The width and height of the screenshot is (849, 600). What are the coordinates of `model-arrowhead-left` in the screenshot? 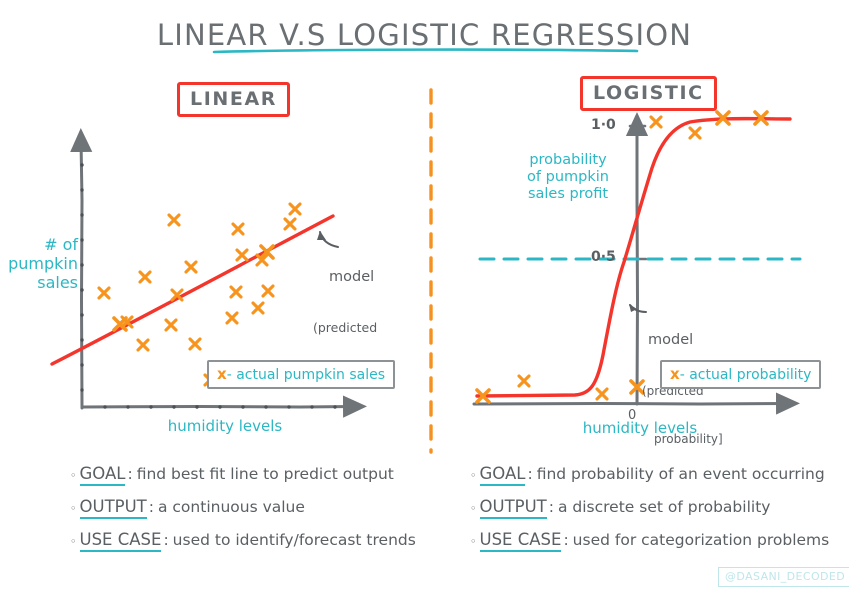 It's located at (321, 235).